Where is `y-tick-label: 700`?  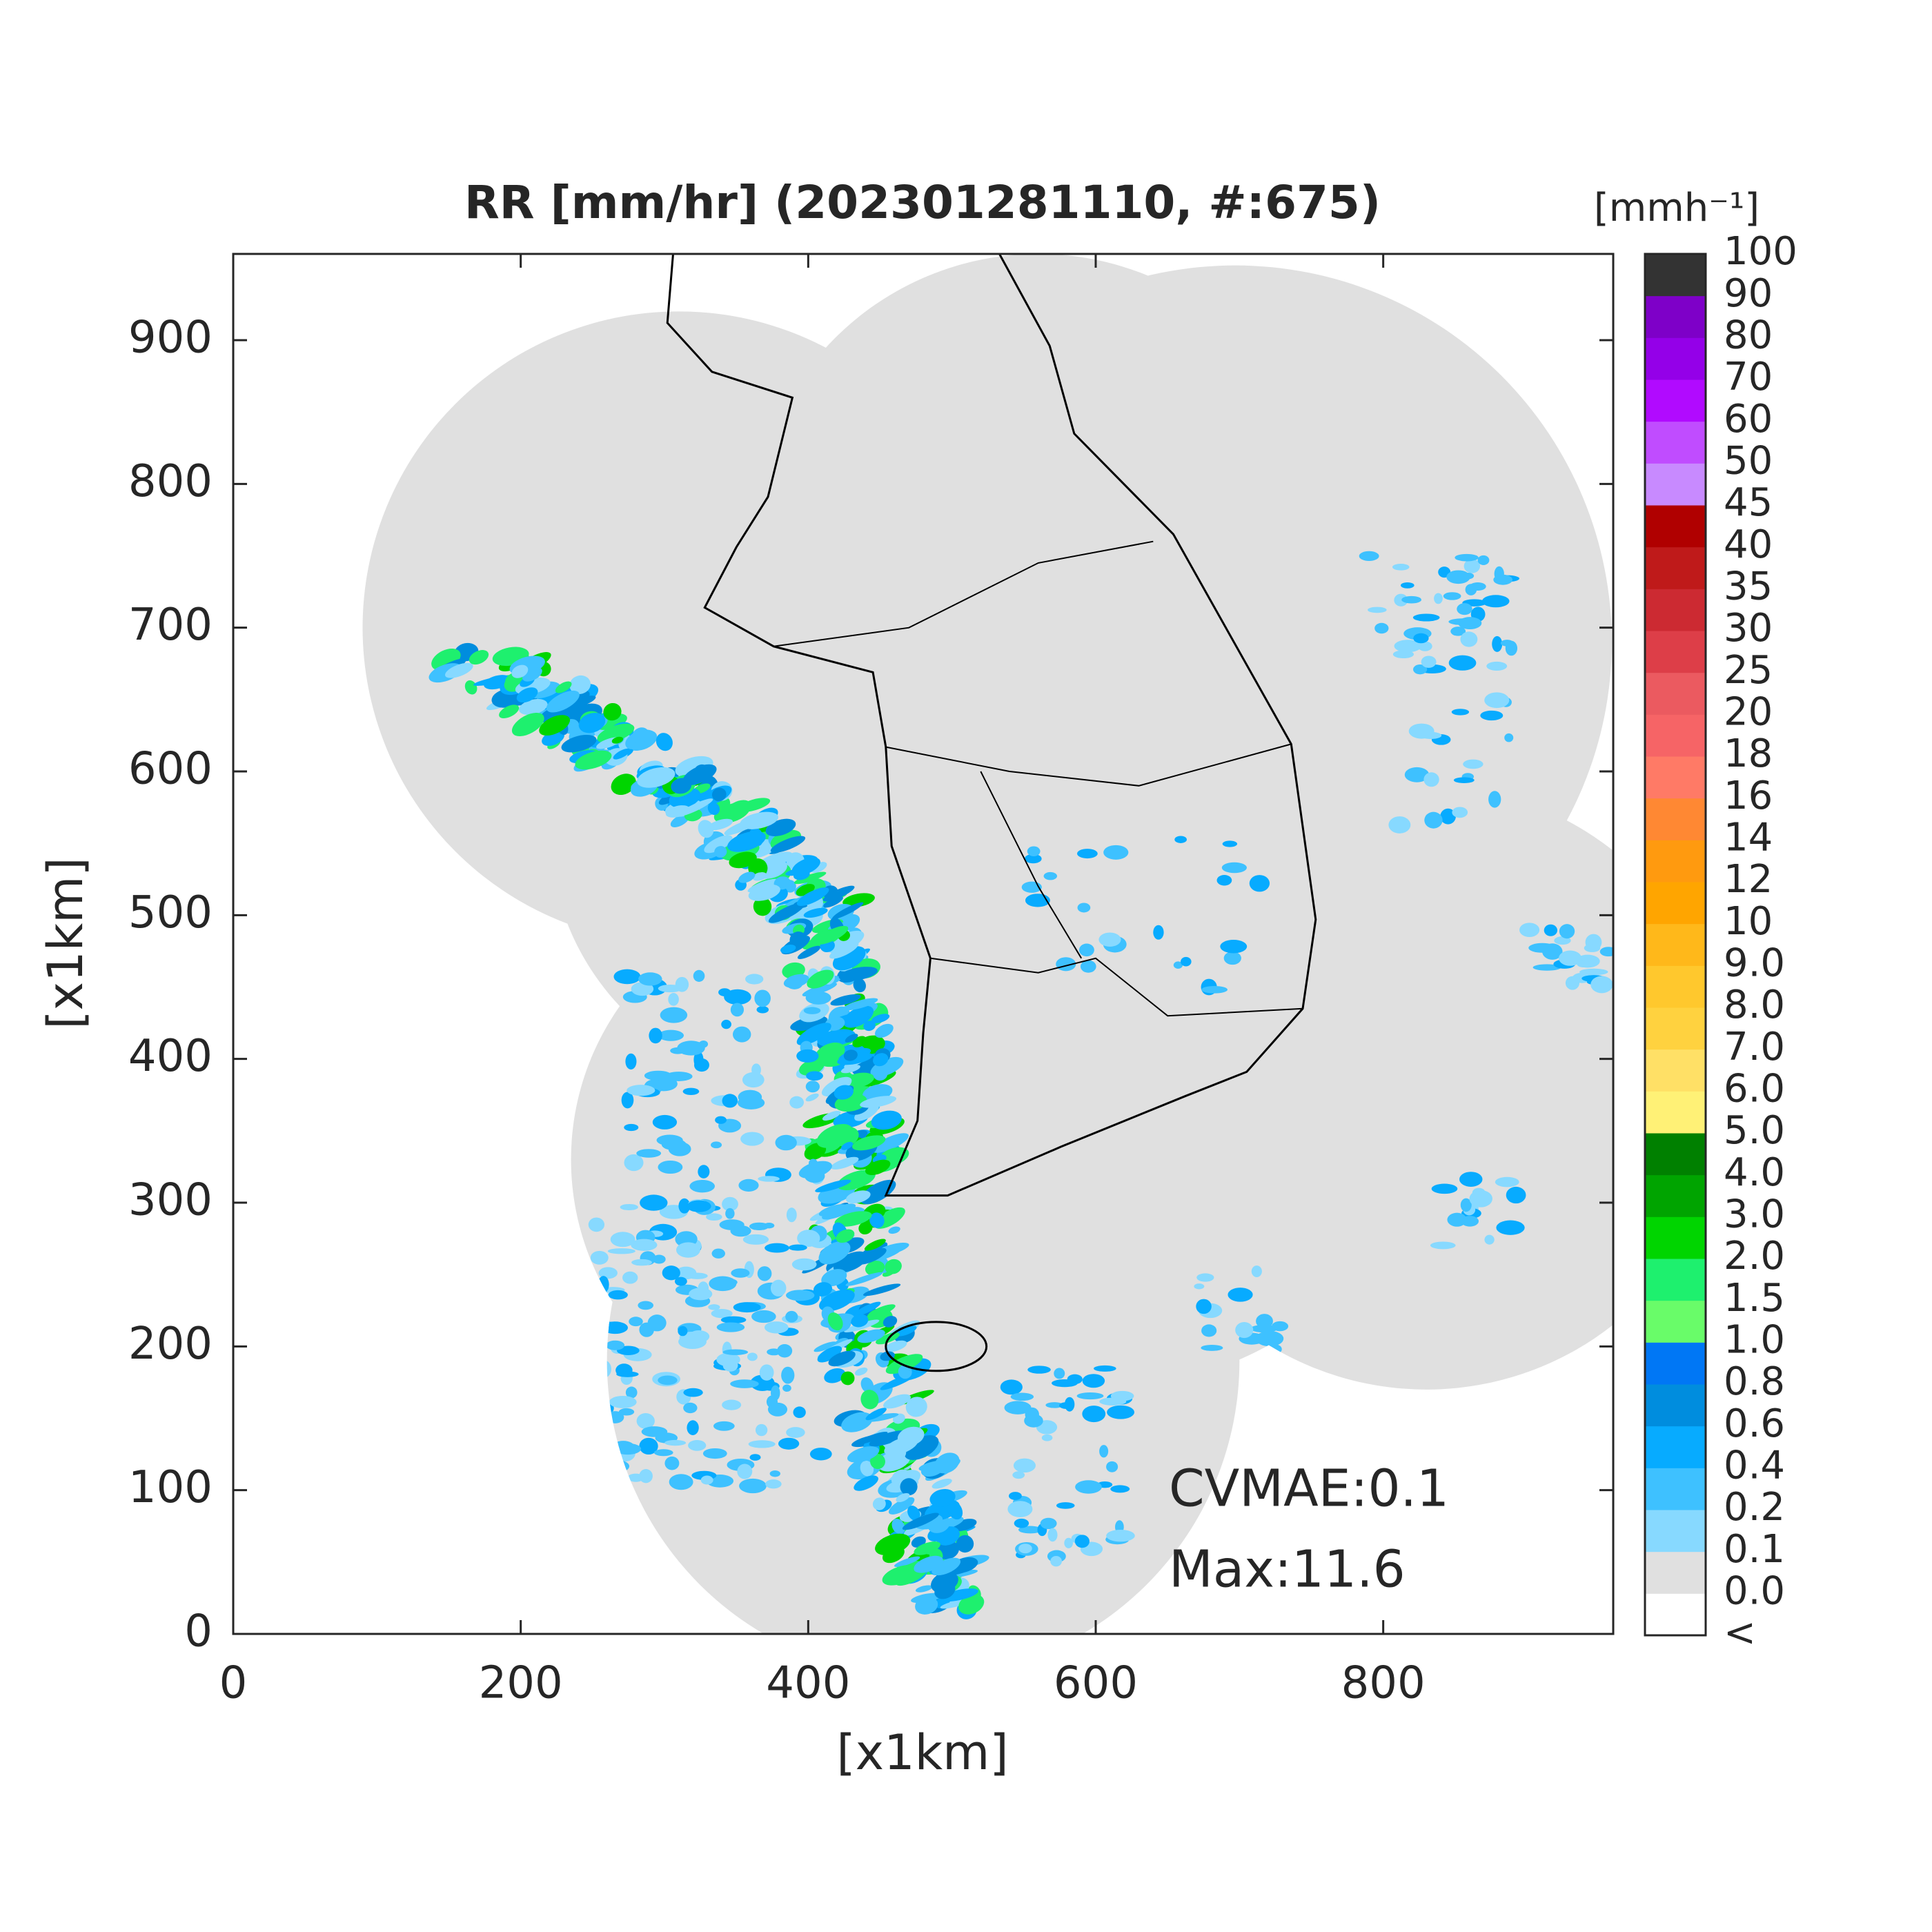
y-tick-label: 700 is located at coordinates (170, 625).